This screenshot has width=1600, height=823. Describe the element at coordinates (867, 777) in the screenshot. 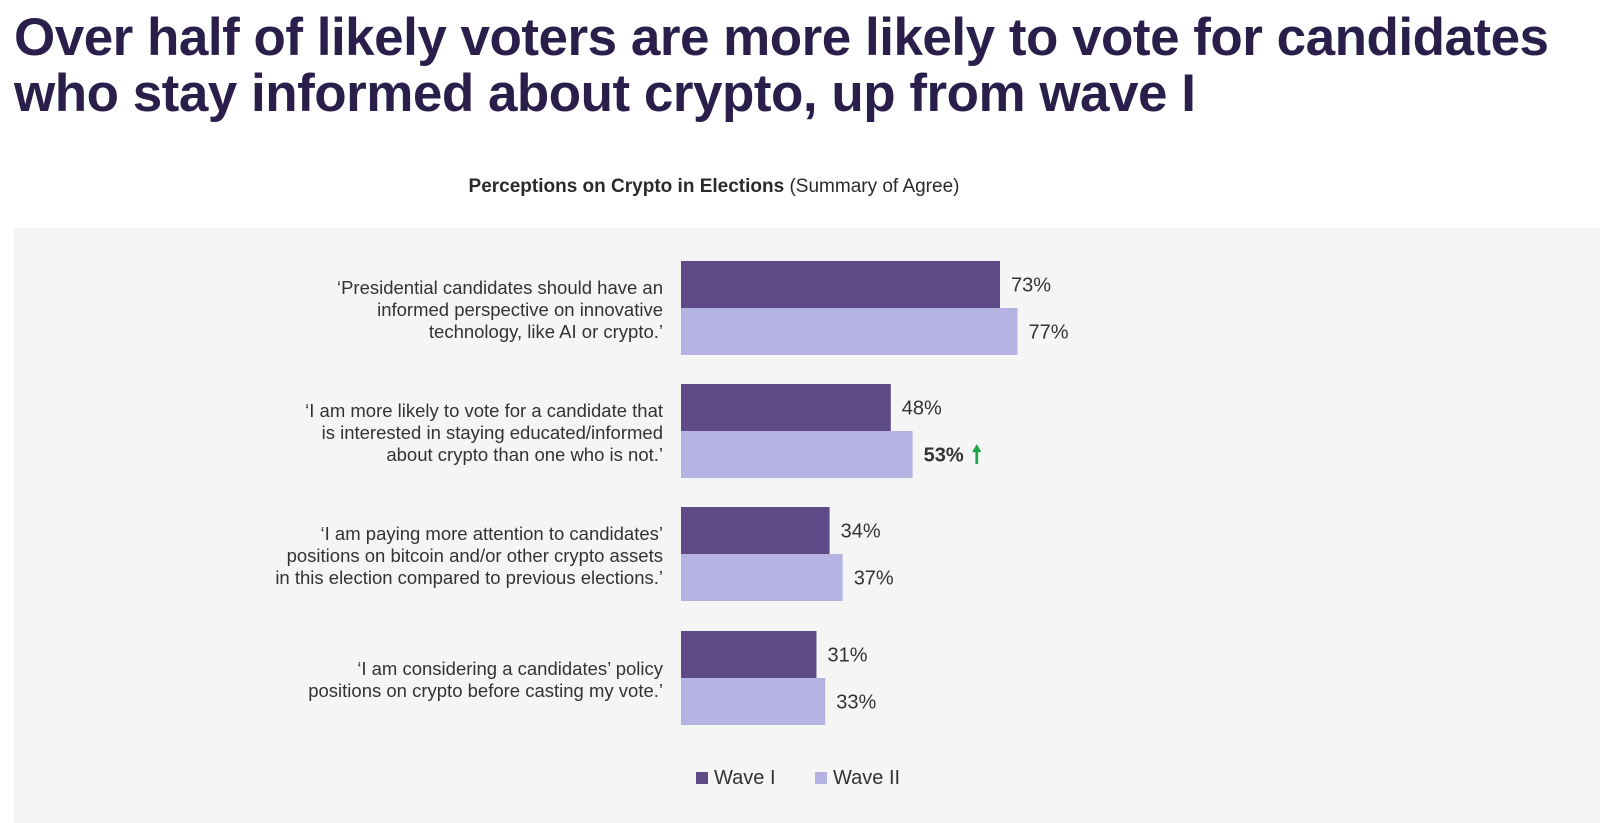

I see `legend-label-wave-2: Wave II` at that location.